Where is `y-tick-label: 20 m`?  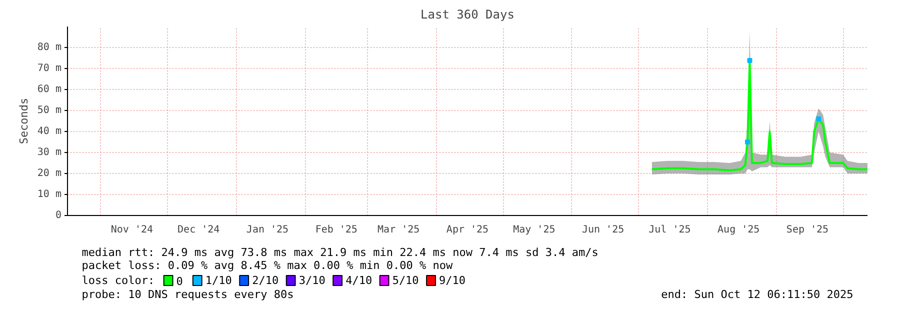 y-tick-label: 20 m is located at coordinates (49, 173).